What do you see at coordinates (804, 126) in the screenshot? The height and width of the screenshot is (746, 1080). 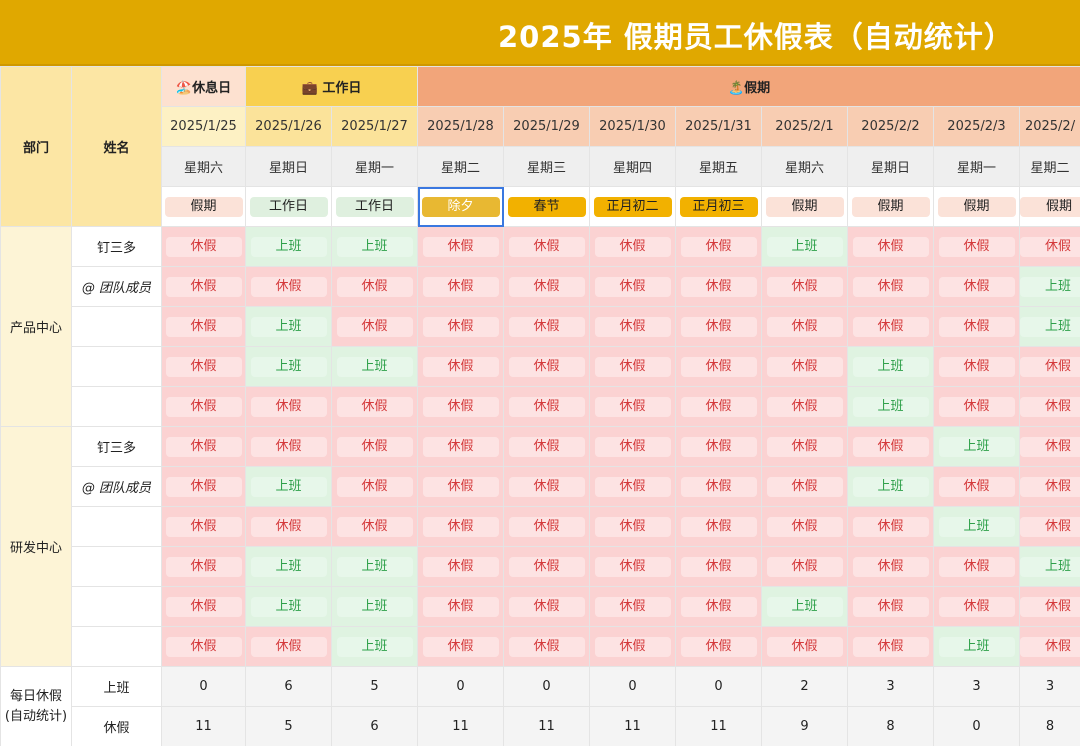 I see `date-header: 2025/2/1` at bounding box center [804, 126].